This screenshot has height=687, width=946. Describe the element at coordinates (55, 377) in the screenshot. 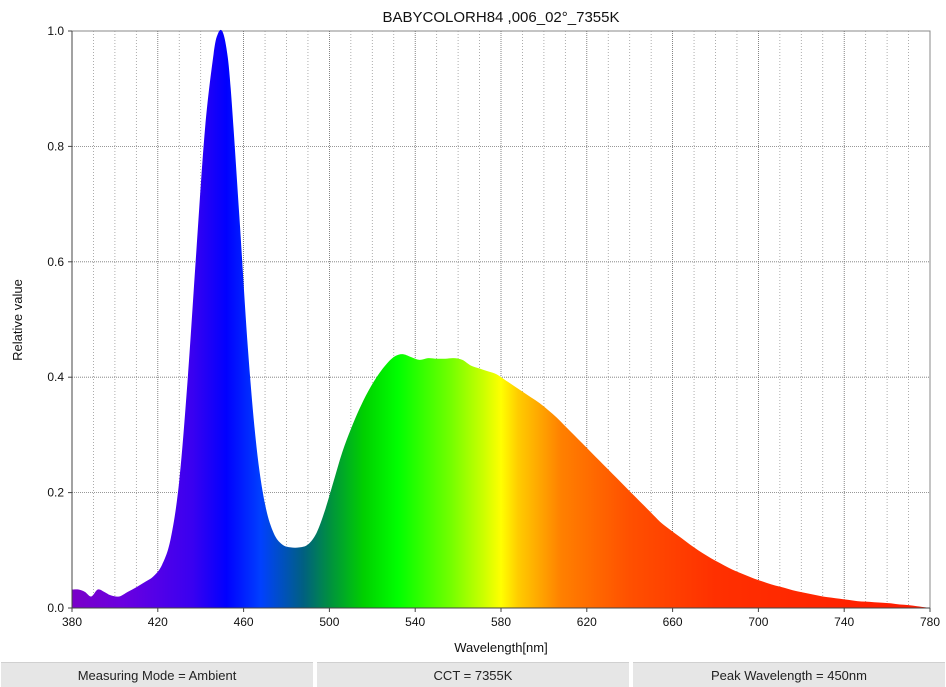

I see `y-tick-label: 0.4` at that location.